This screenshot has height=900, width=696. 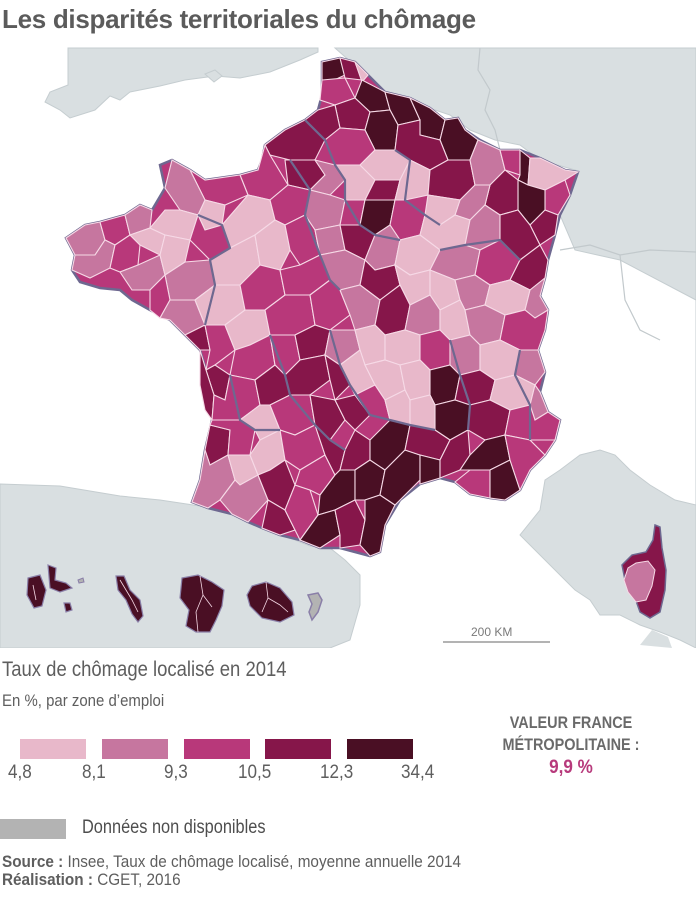 I want to click on scale-label: 200 KM, so click(x=491, y=632).